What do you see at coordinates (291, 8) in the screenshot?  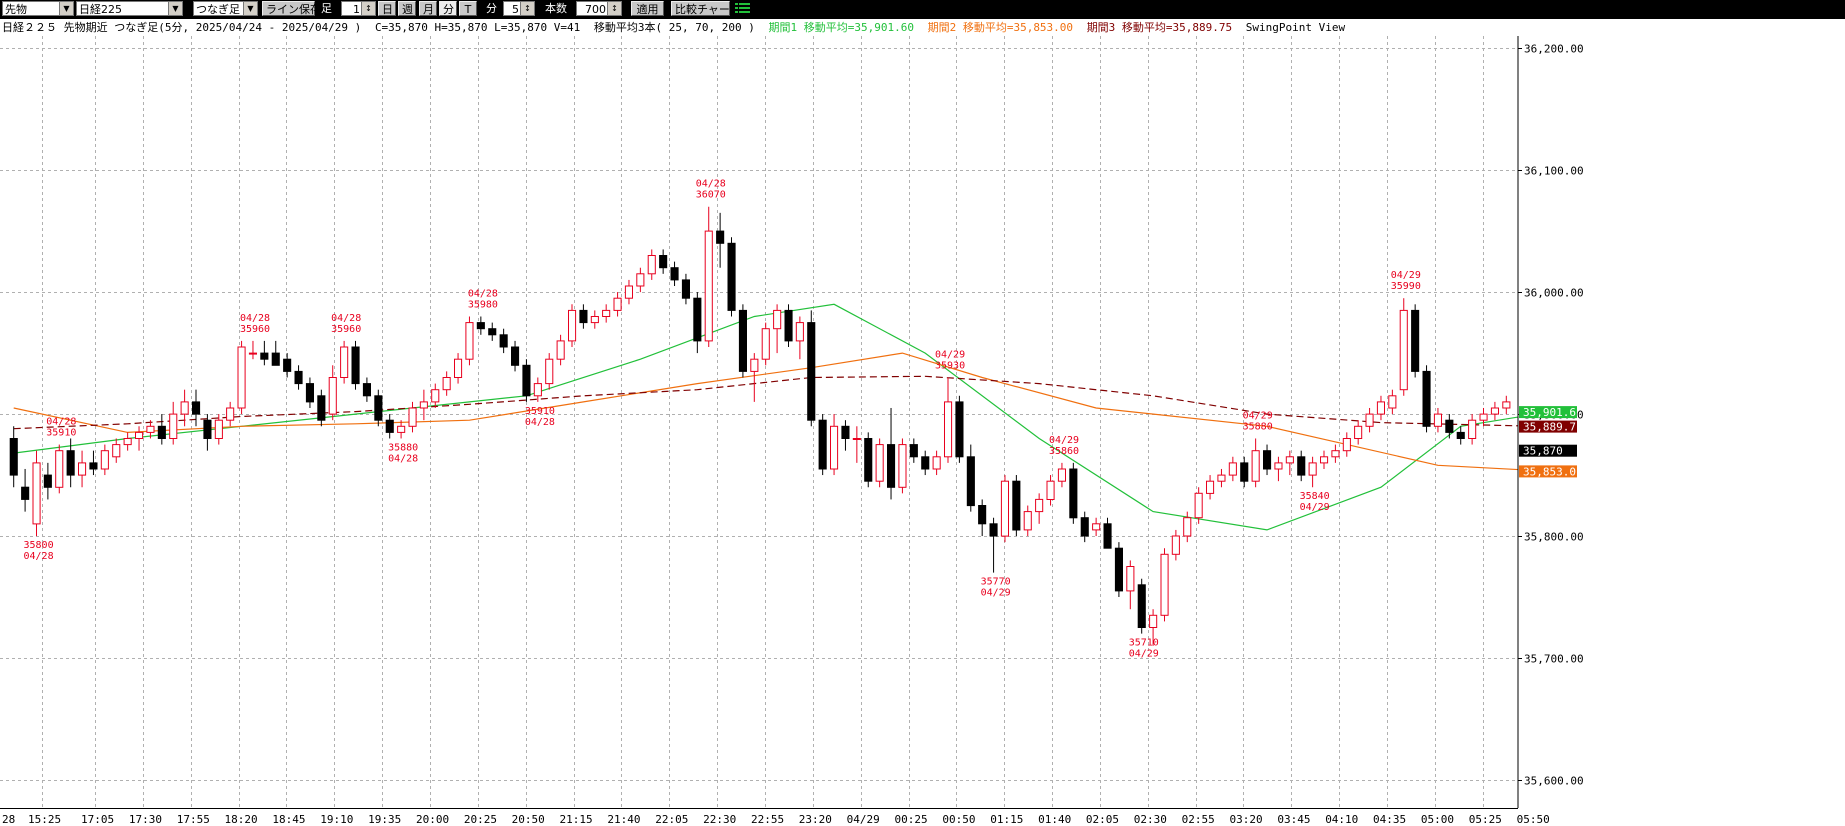 I see `save-line-button: ライン保存` at bounding box center [291, 8].